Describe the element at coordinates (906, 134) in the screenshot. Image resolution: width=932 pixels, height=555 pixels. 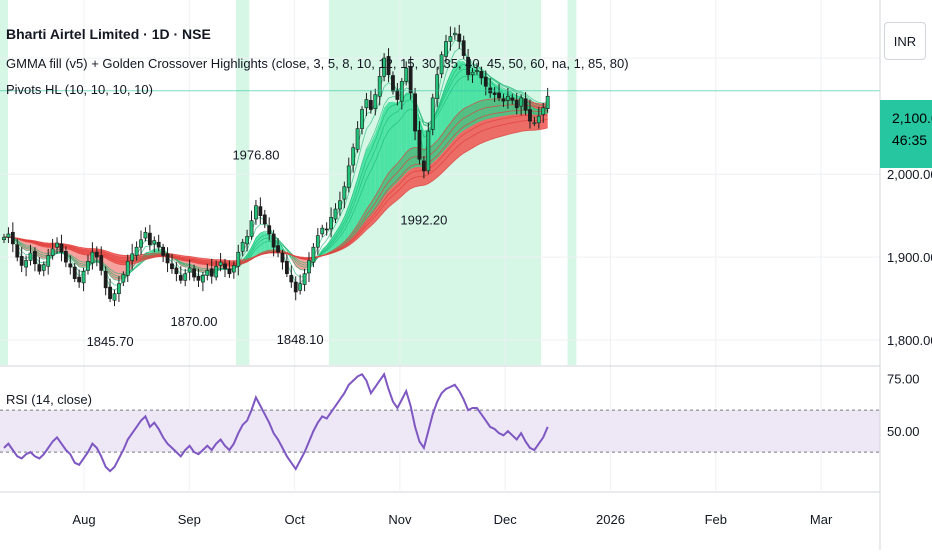
I see `last-price-badge: 2,100.60 46:35` at that location.